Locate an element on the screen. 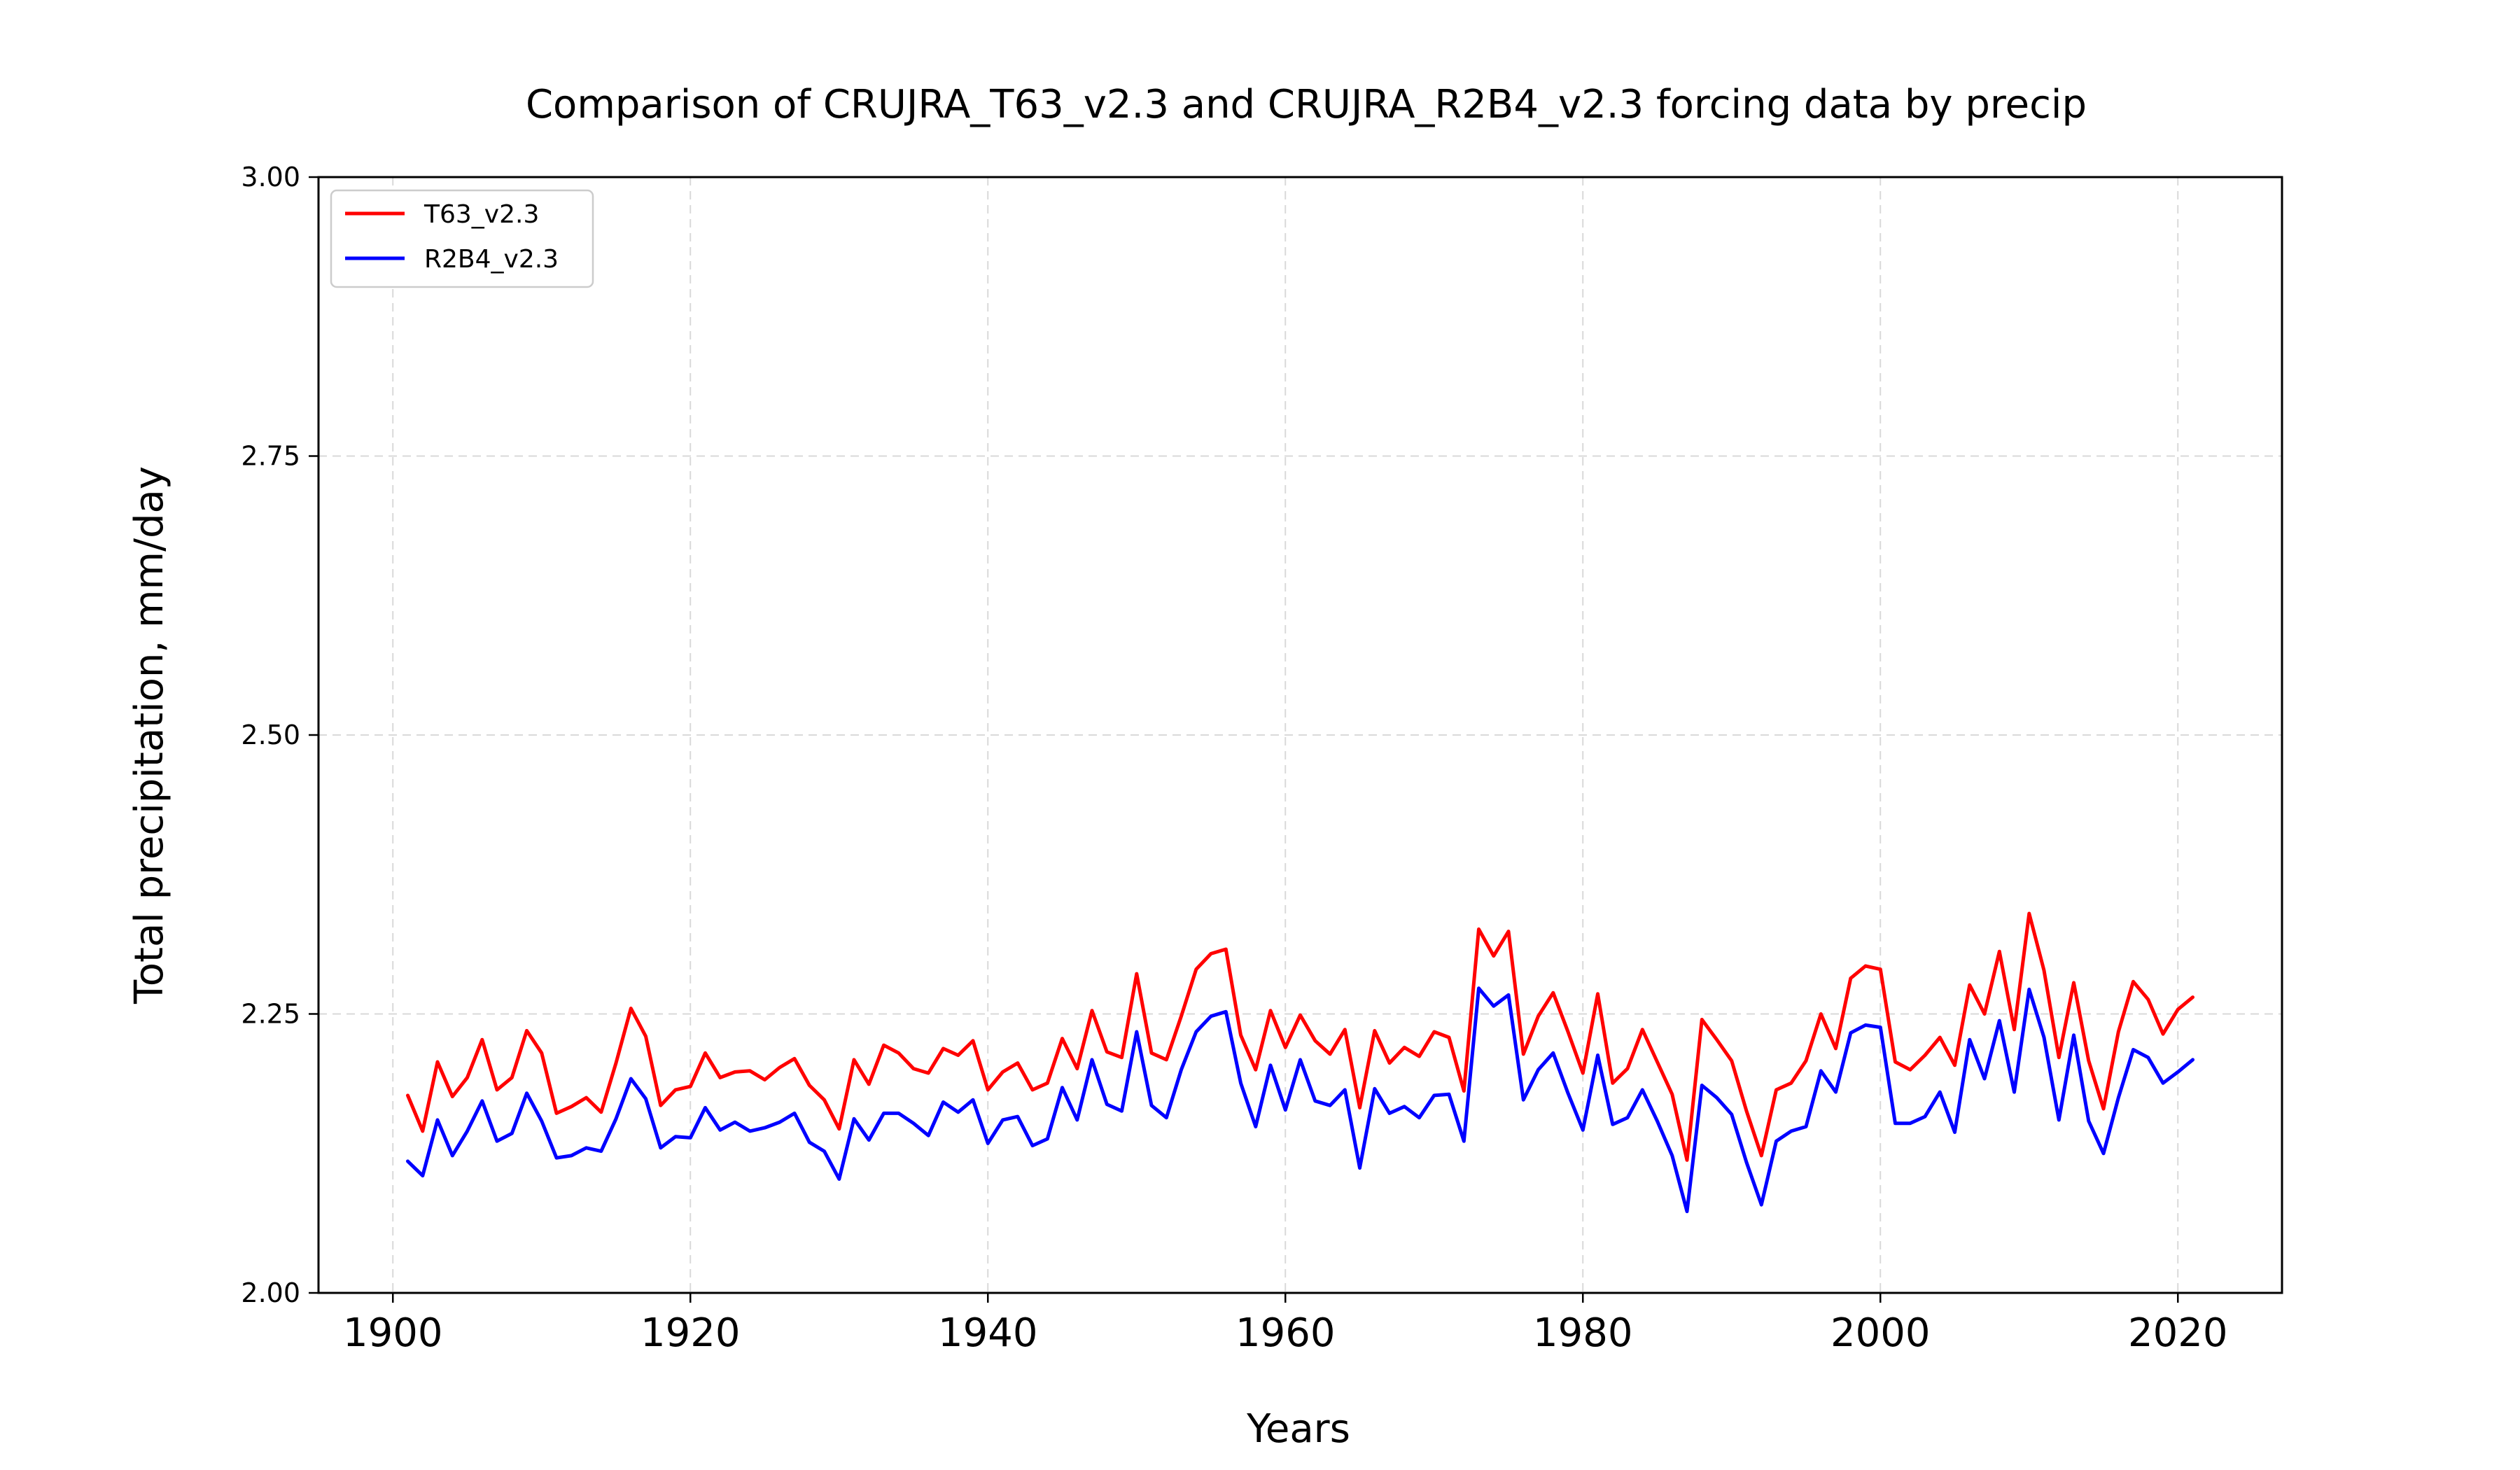 The width and height of the screenshot is (2520, 1470). x-tick-label: 2000 is located at coordinates (1880, 1333).